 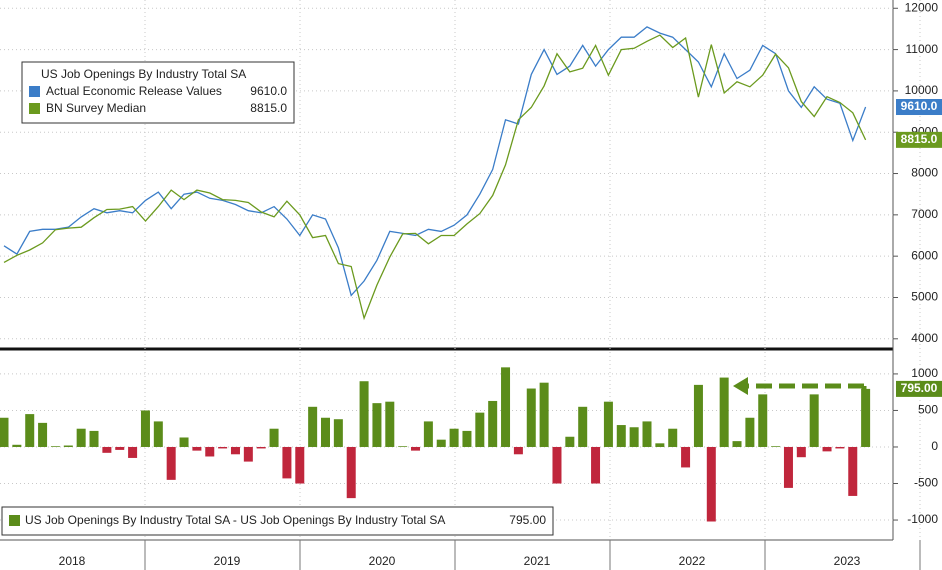 What do you see at coordinates (382, 561) in the screenshot?
I see `x-tick-label: 2020` at bounding box center [382, 561].